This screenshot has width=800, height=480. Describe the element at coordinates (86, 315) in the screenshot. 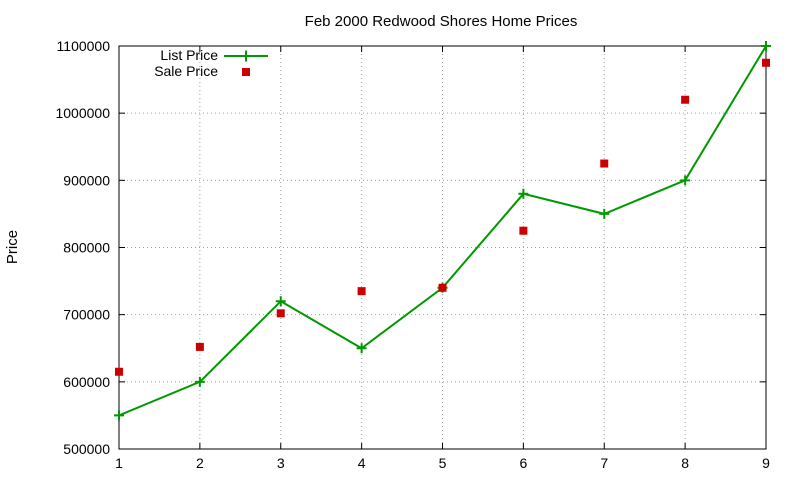

I see `y-tick-label: 700000` at that location.